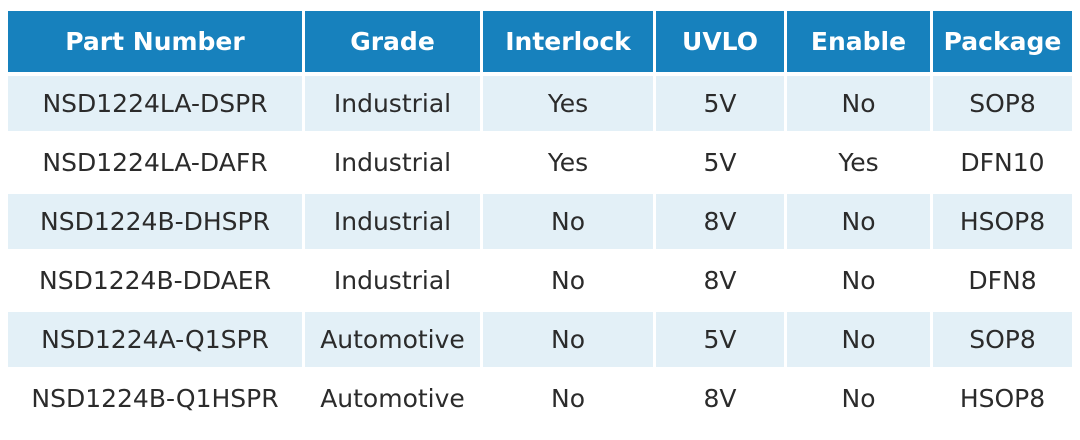  I want to click on column-header-grade: Grade, so click(394, 41).